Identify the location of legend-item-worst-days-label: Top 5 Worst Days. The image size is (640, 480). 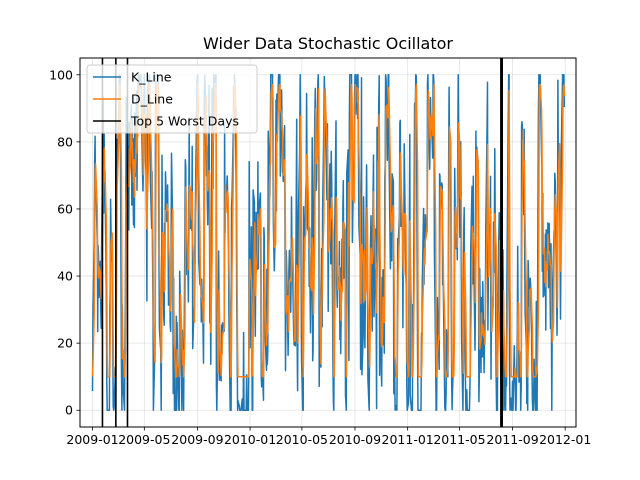
(184, 121).